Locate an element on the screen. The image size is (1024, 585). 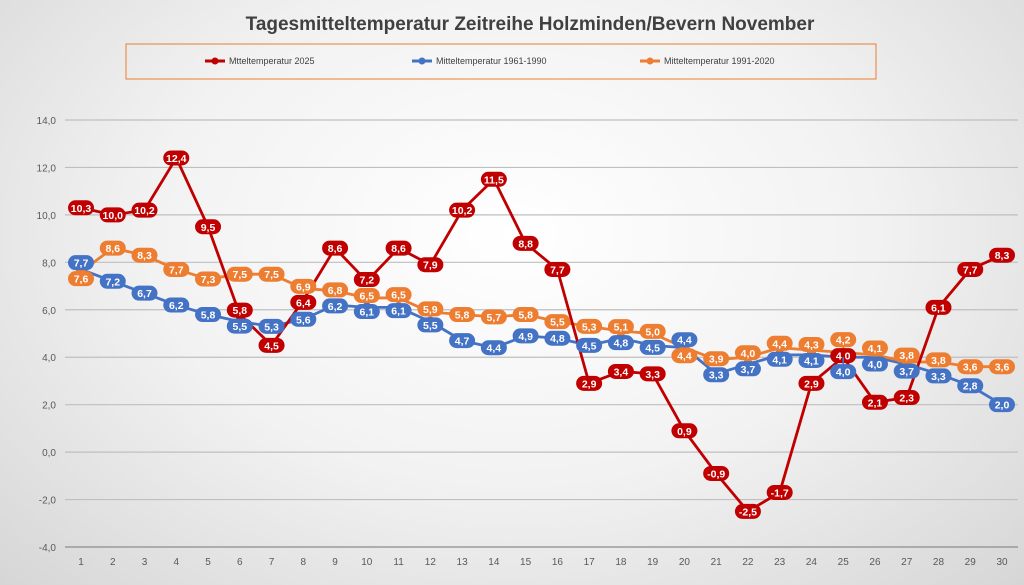
data-label: 6,5 is located at coordinates (367, 297).